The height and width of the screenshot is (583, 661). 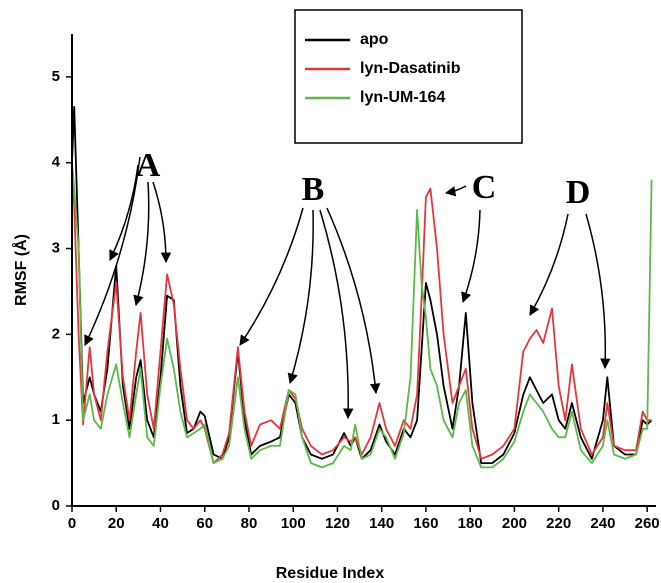 I want to click on annotation: C, so click(x=484, y=187).